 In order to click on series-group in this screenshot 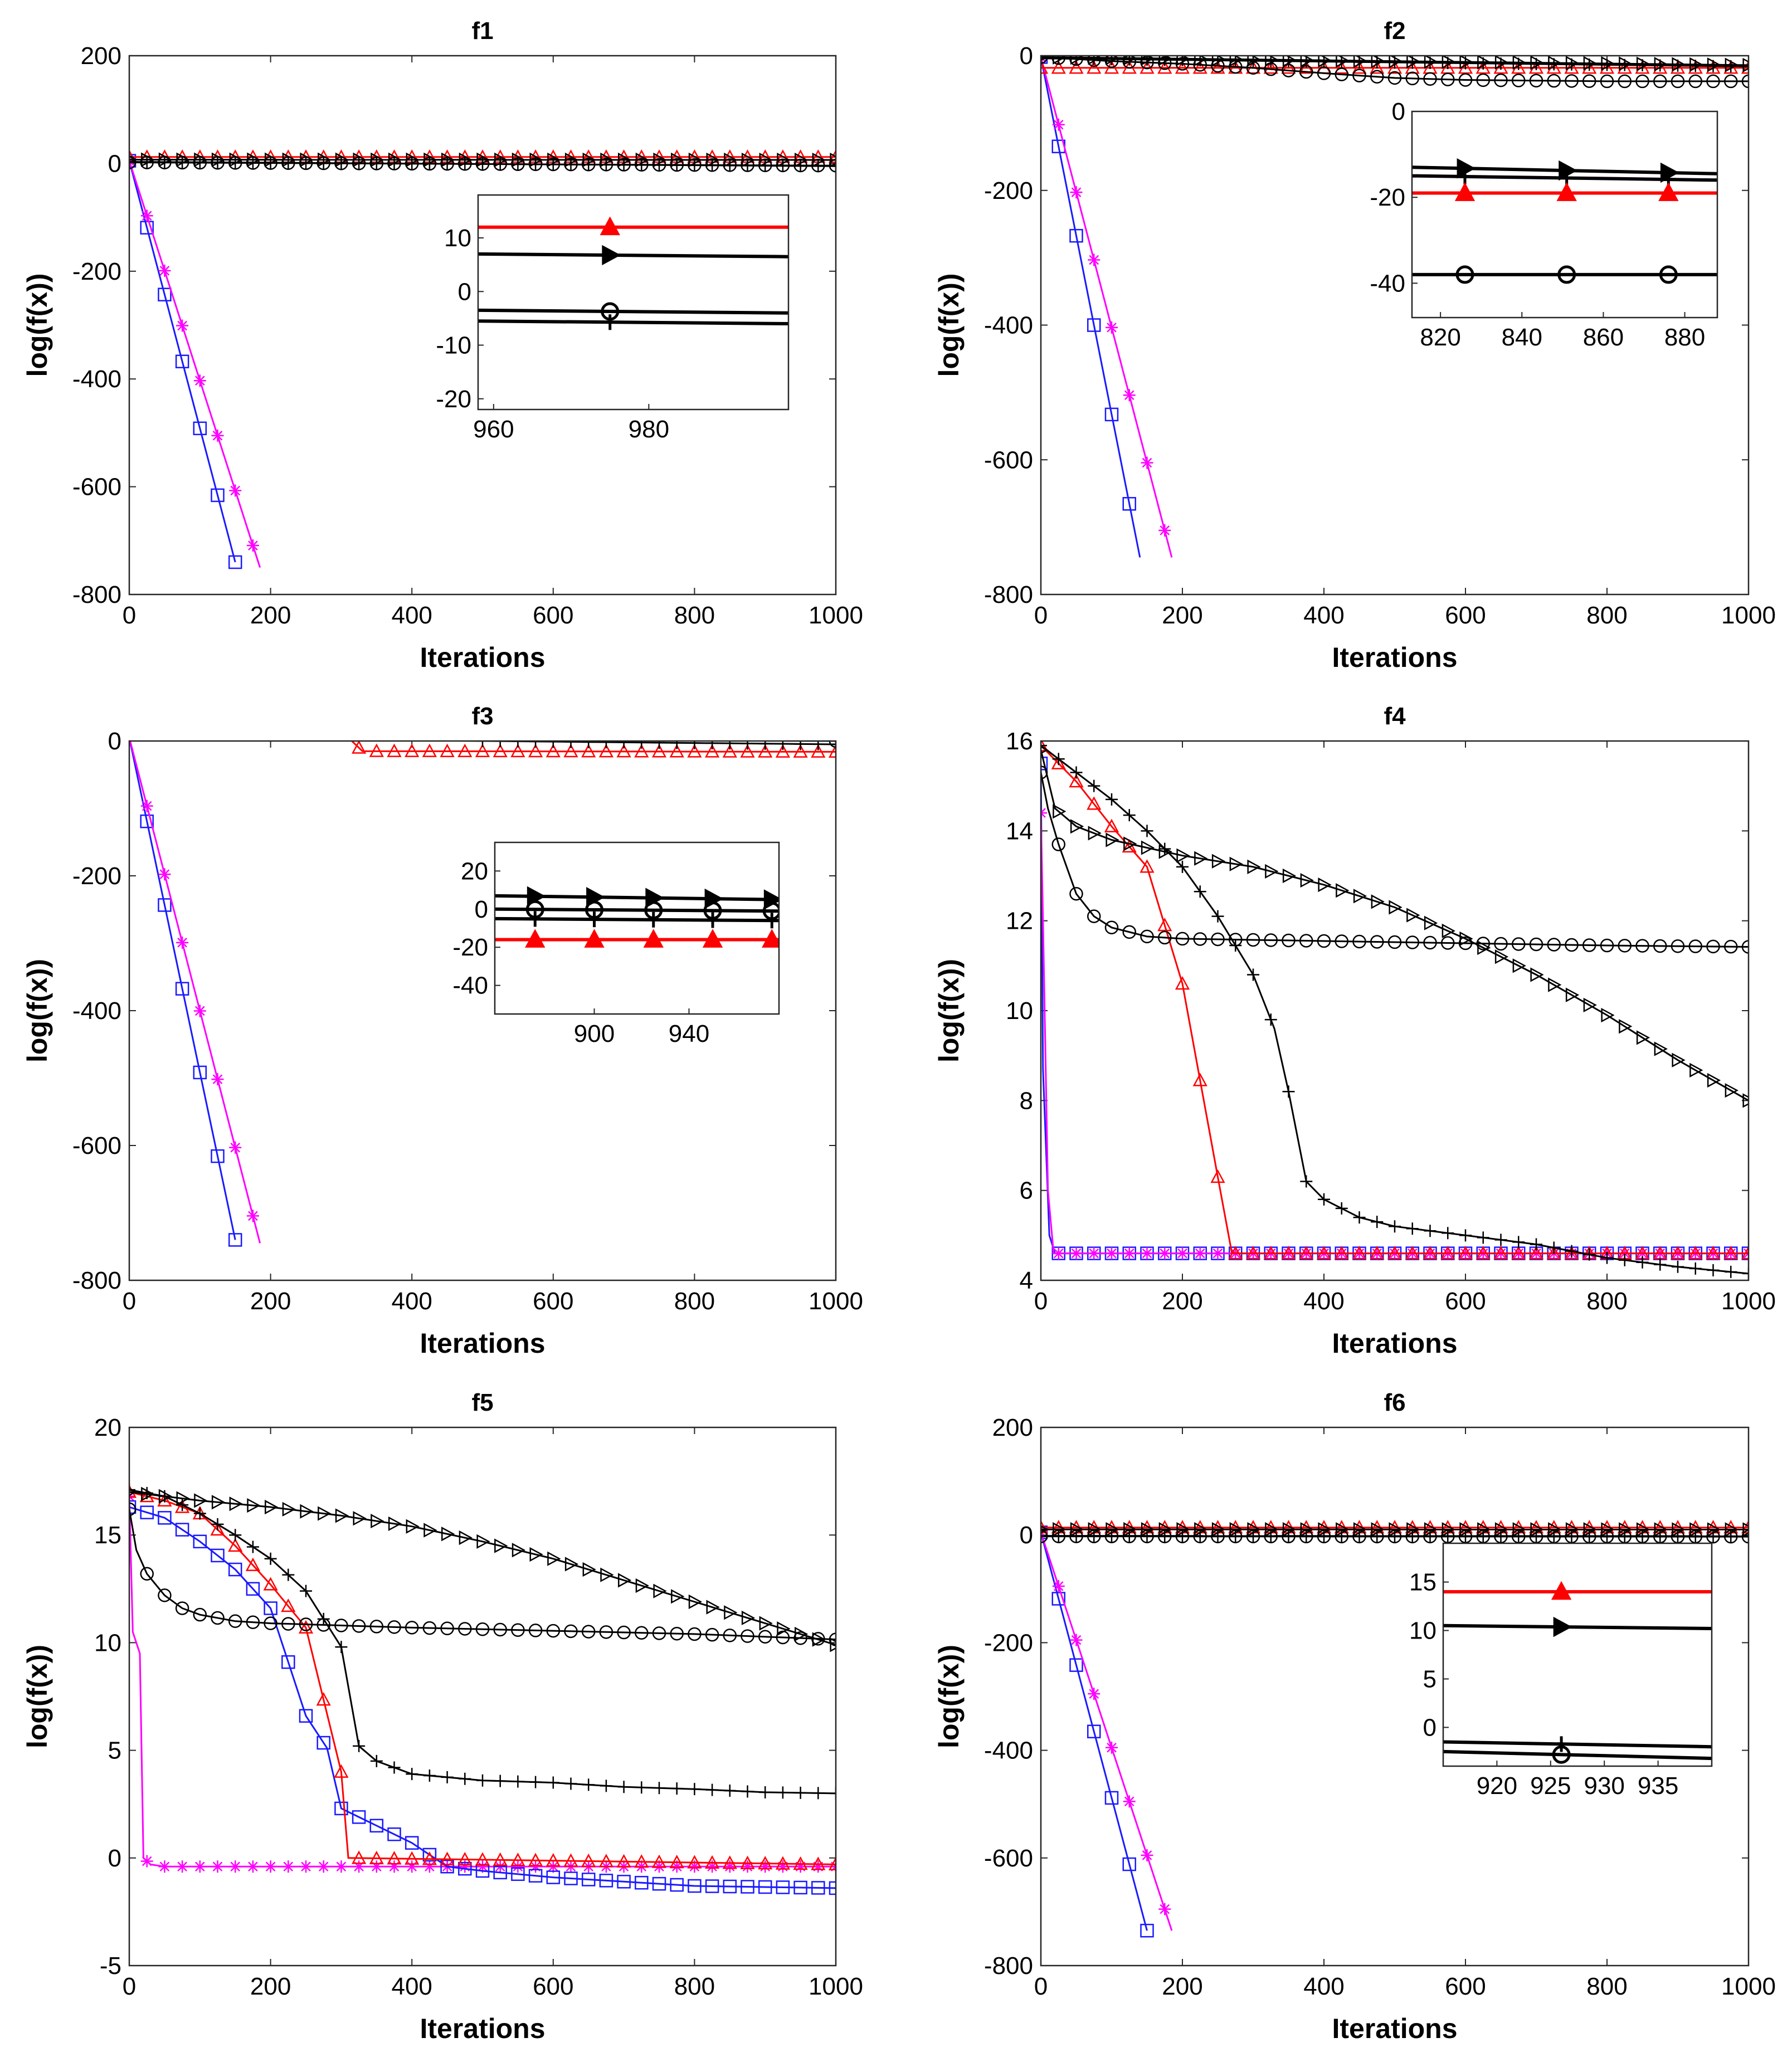, I will do `click(1395, 307)`.